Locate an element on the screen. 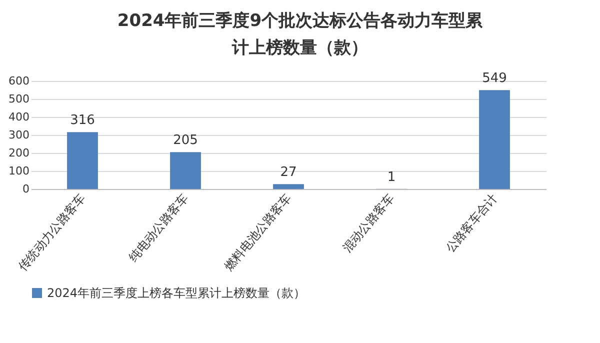 The width and height of the screenshot is (600, 343). x-tick-label: 燃料电池公路客车 is located at coordinates (257, 232).